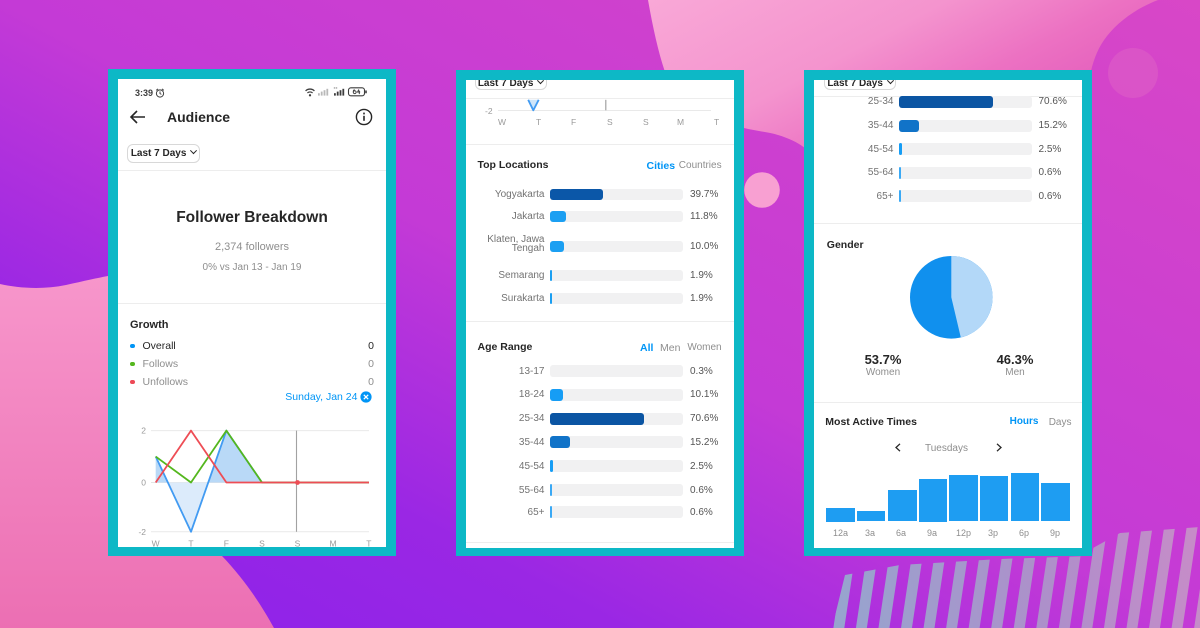 The height and width of the screenshot is (628, 1200). What do you see at coordinates (142, 532) in the screenshot?
I see `svg-text: -2` at bounding box center [142, 532].